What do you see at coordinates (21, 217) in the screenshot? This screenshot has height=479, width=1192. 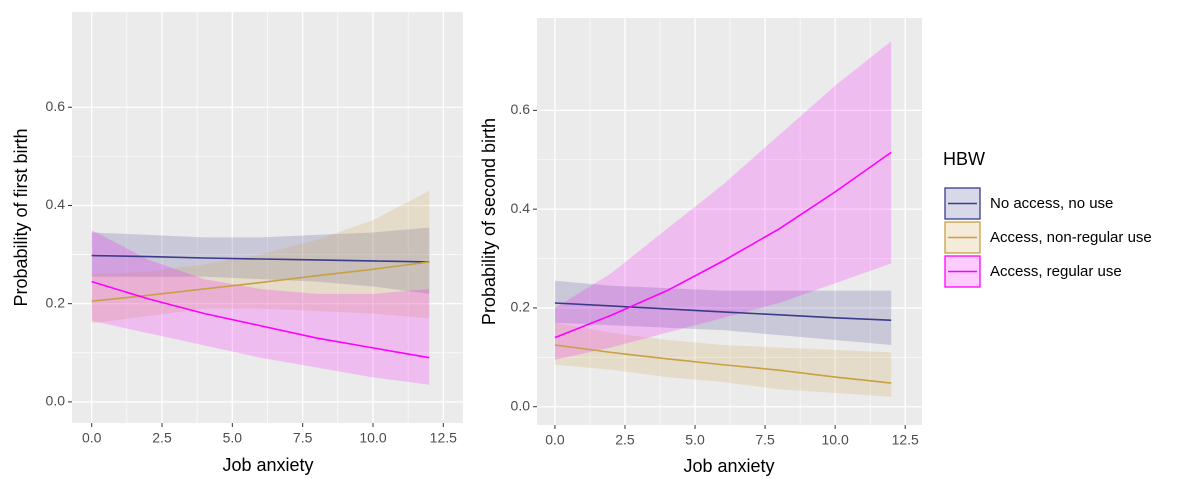 I see `y-axis-title: Probability of first birth` at bounding box center [21, 217].